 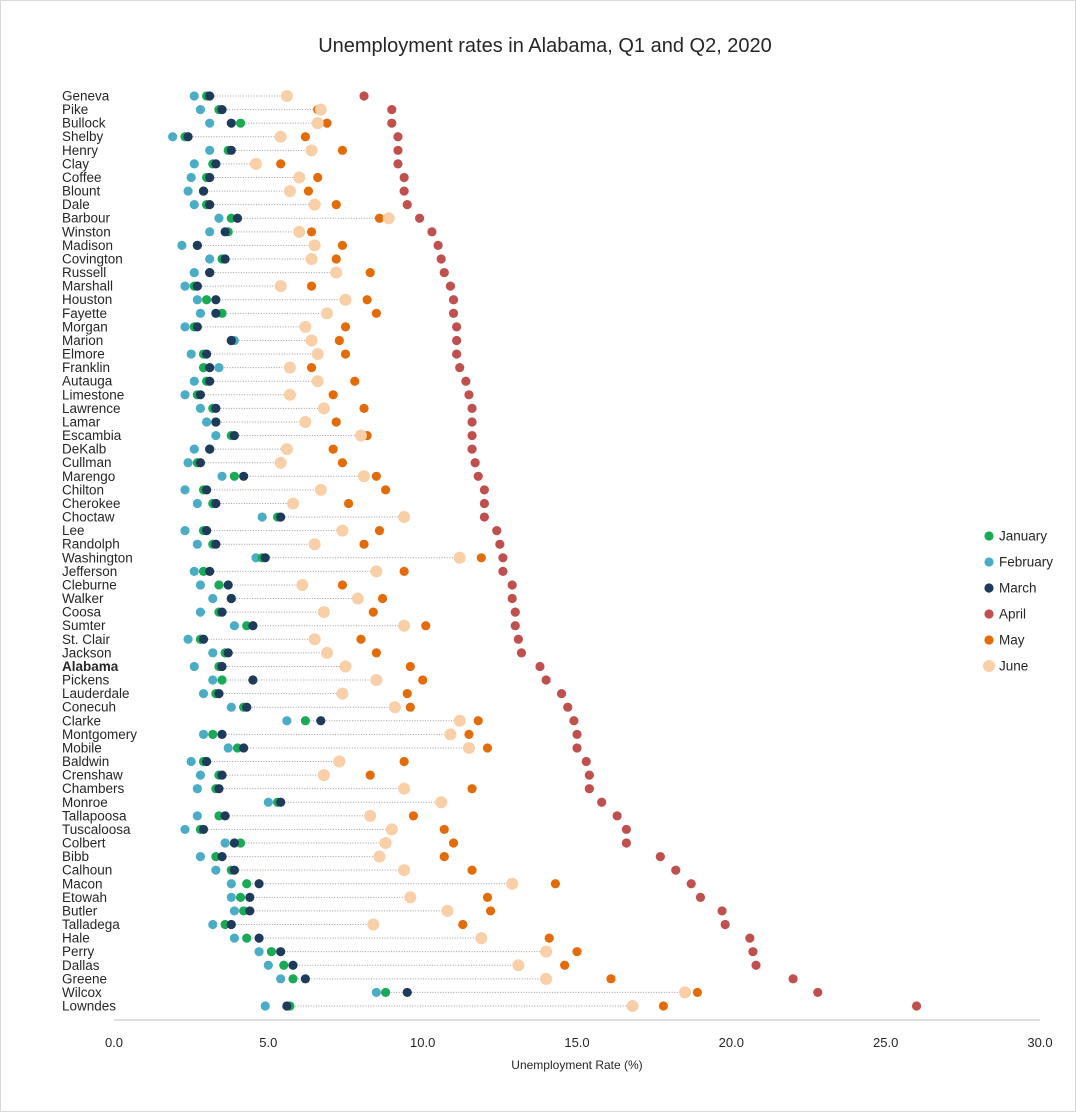 What do you see at coordinates (81, 720) in the screenshot?
I see `category-label: Clarke` at bounding box center [81, 720].